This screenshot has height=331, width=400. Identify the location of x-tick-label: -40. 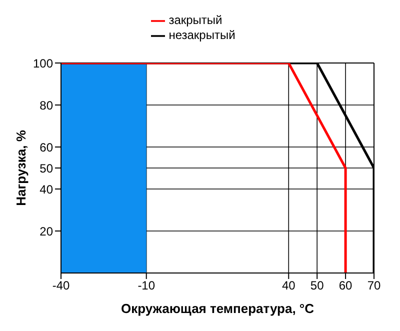
(61, 285).